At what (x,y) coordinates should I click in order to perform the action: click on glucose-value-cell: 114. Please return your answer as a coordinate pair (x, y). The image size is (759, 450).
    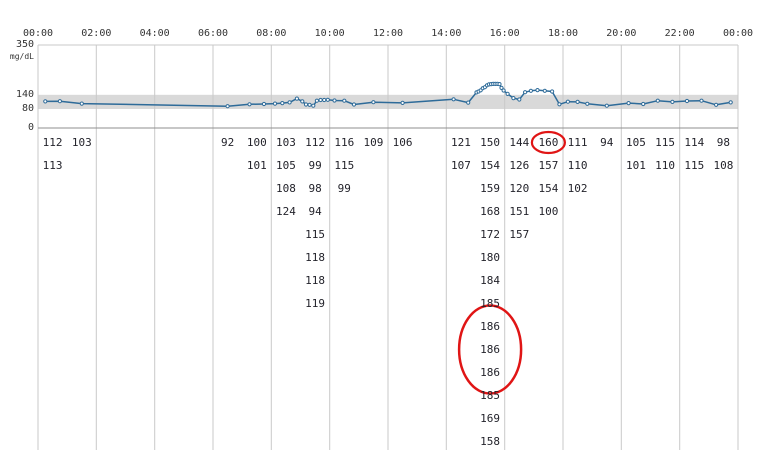
    Looking at the image, I should click on (694, 142).